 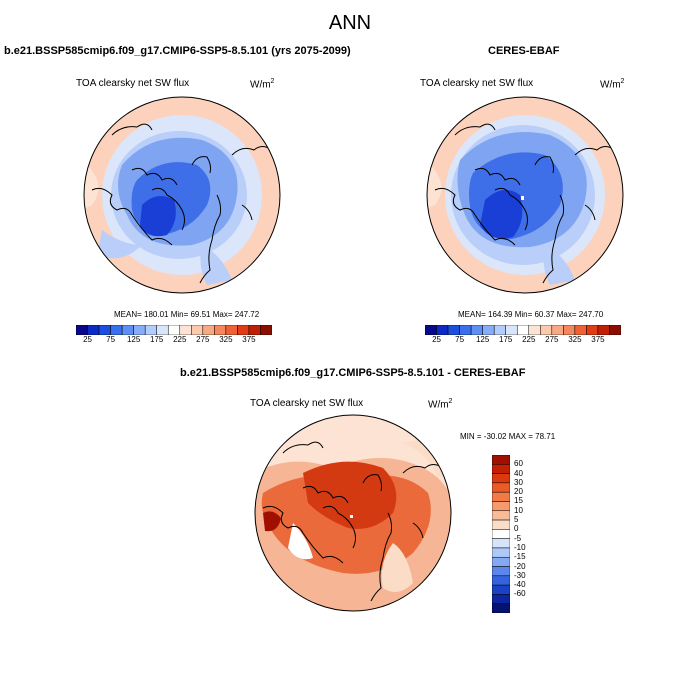 What do you see at coordinates (529, 534) in the screenshot?
I see `panel3-colorbar-ticks: 60 40 30 20 15 10 5 0 -5 -10 -15 -20 -30 -40 -60` at bounding box center [529, 534].